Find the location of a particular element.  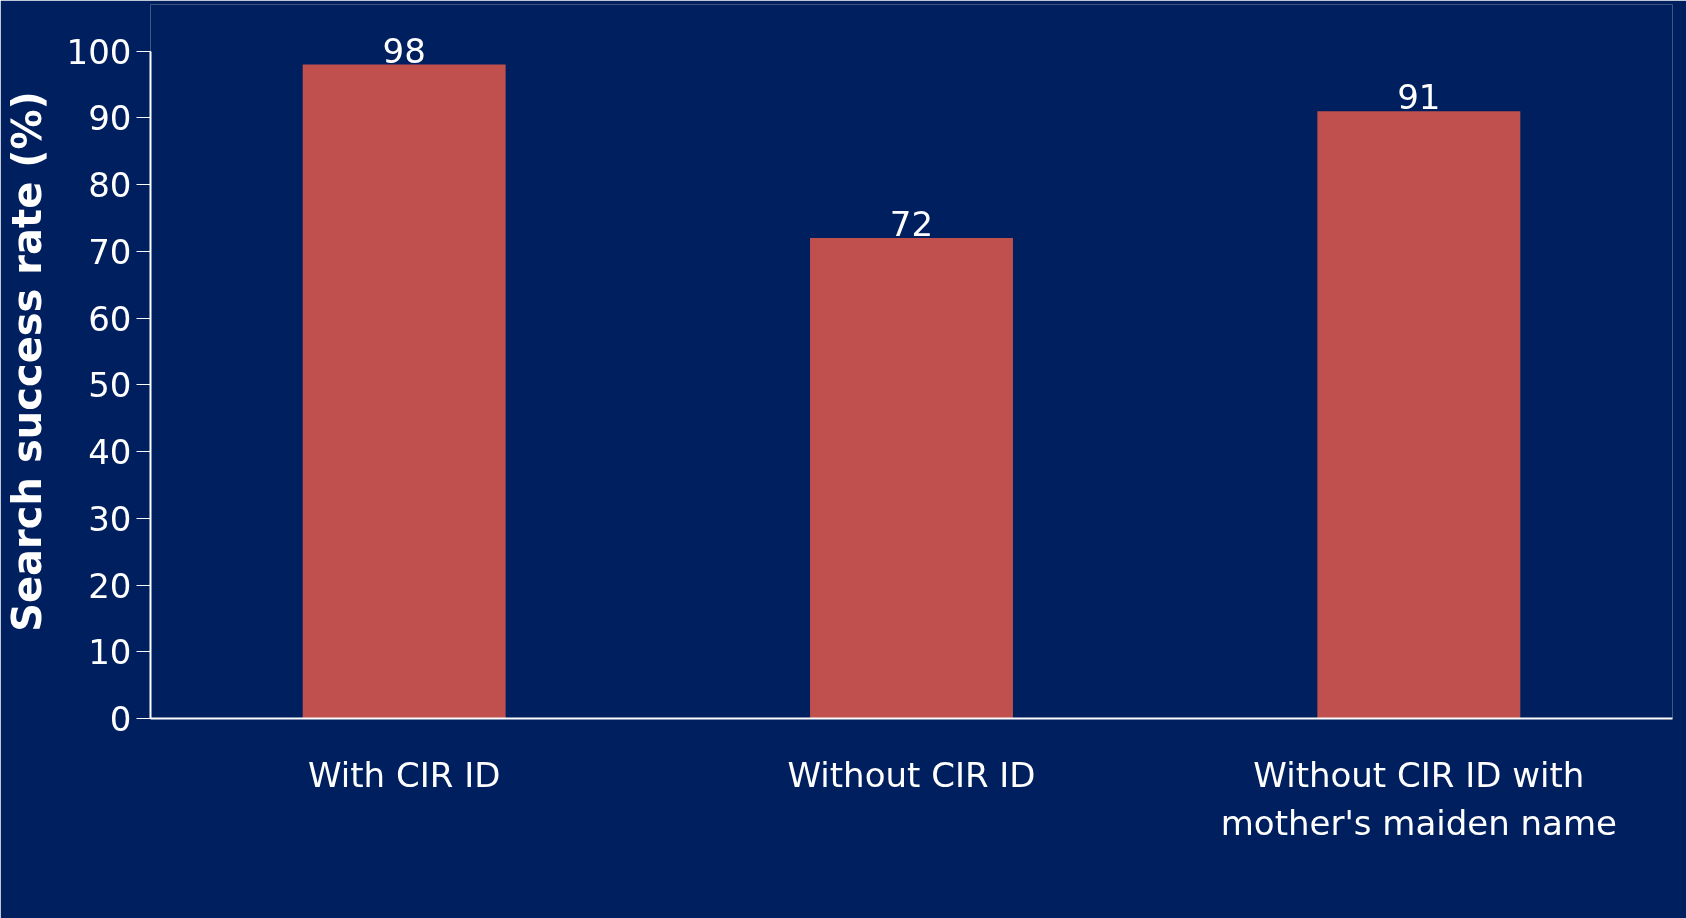

y-tick-label: 60 is located at coordinates (110, 318).